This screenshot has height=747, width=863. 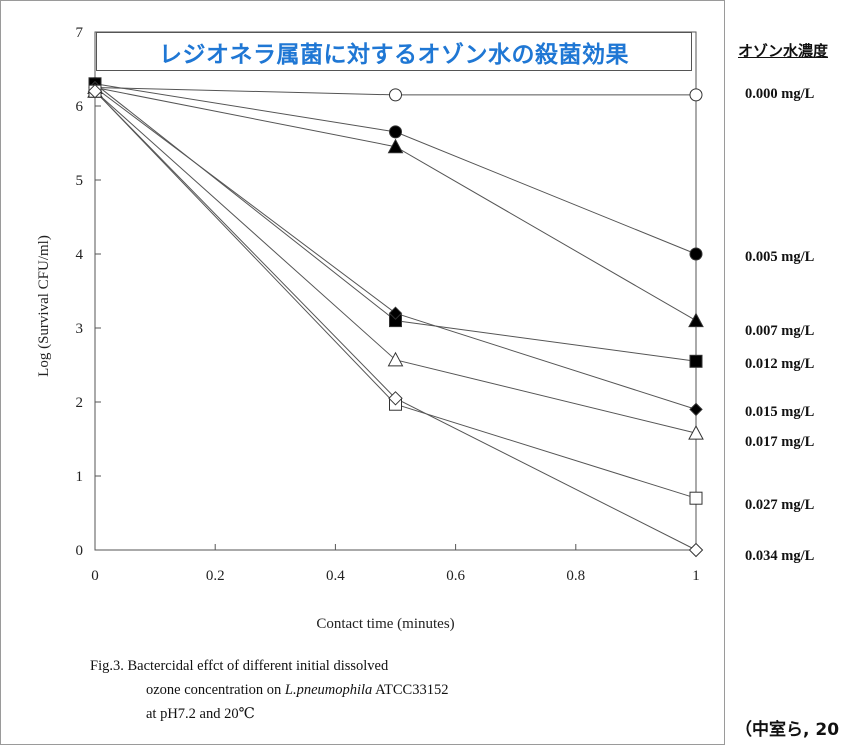 What do you see at coordinates (696, 254) in the screenshot?
I see `data-point-s2-p3` at bounding box center [696, 254].